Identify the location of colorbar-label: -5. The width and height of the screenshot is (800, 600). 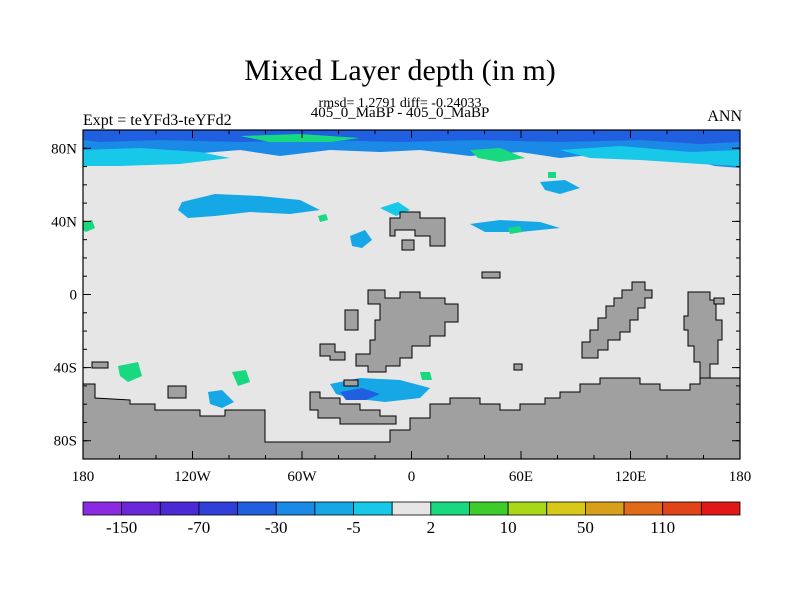
(353, 527).